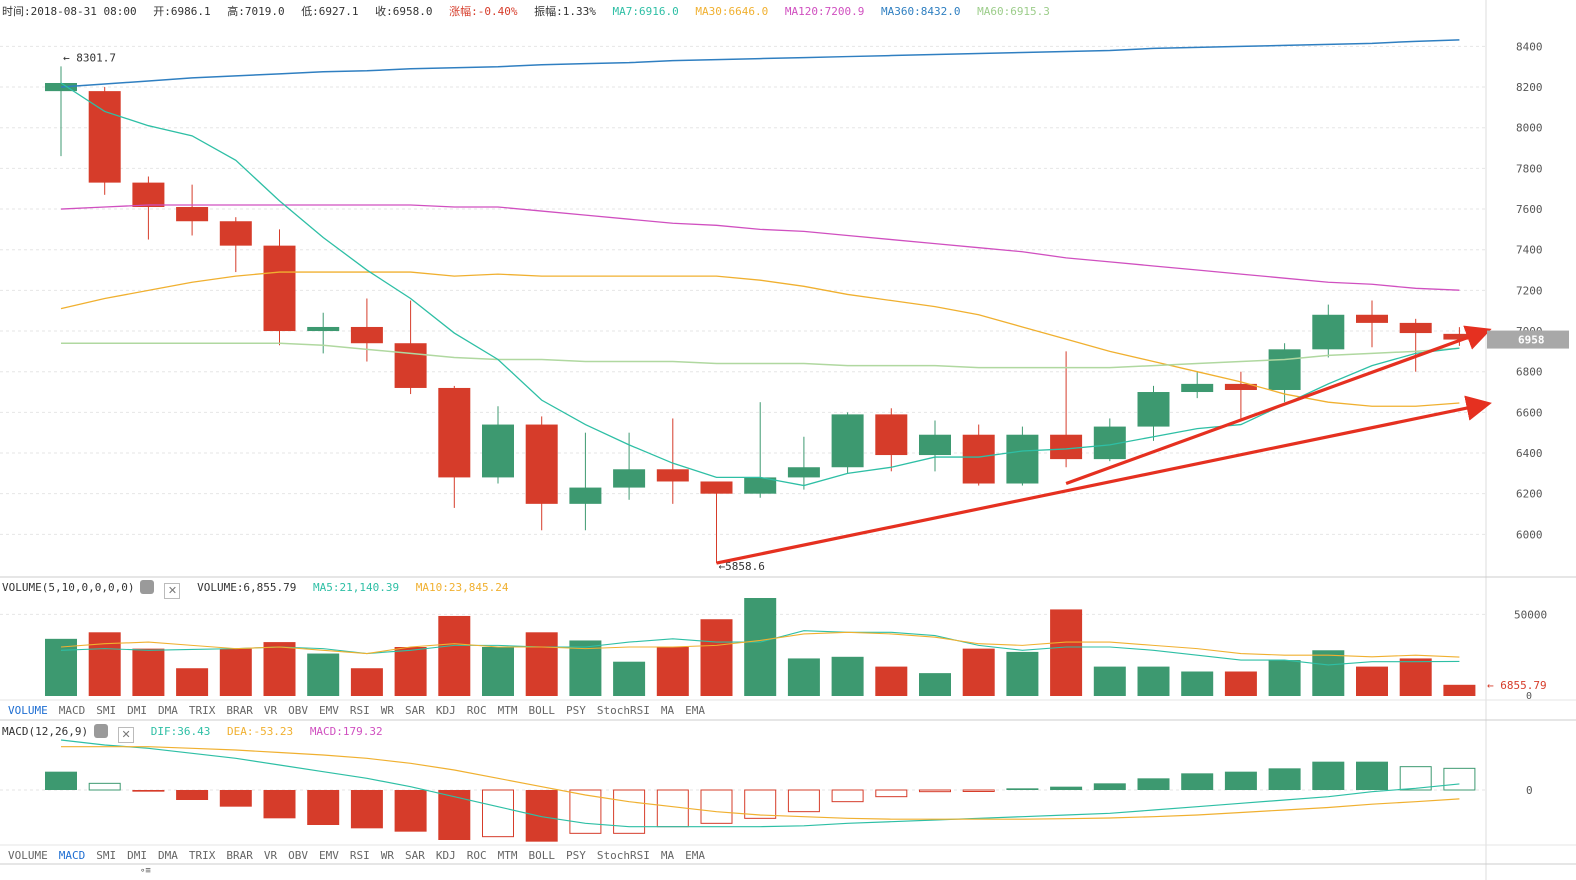 This screenshot has height=880, width=1576. I want to click on volume-settings-gear-icon, so click(147, 587).